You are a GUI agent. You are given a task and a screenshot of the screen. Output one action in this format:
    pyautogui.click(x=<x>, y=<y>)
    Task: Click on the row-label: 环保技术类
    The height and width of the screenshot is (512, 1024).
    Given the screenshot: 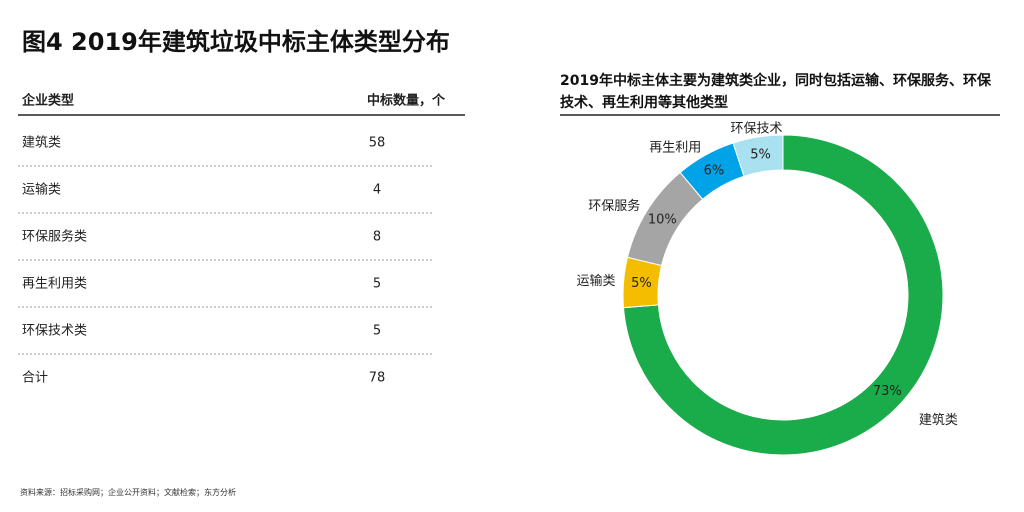 What is the action you would take?
    pyautogui.click(x=54, y=331)
    